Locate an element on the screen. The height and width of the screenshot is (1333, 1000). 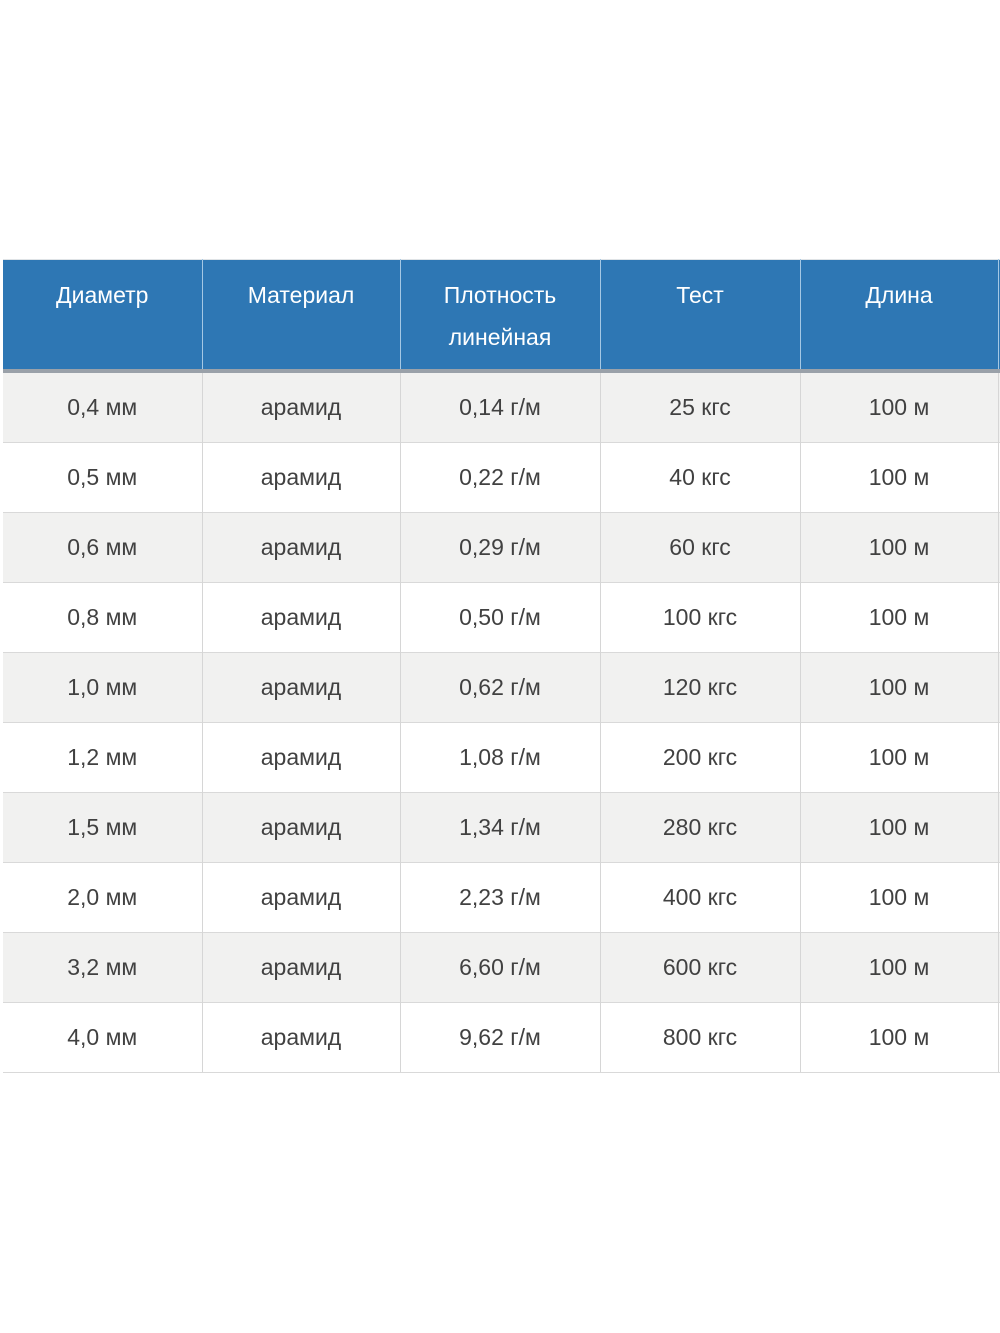
table-cell: 2,0 мм is located at coordinates (102, 897).